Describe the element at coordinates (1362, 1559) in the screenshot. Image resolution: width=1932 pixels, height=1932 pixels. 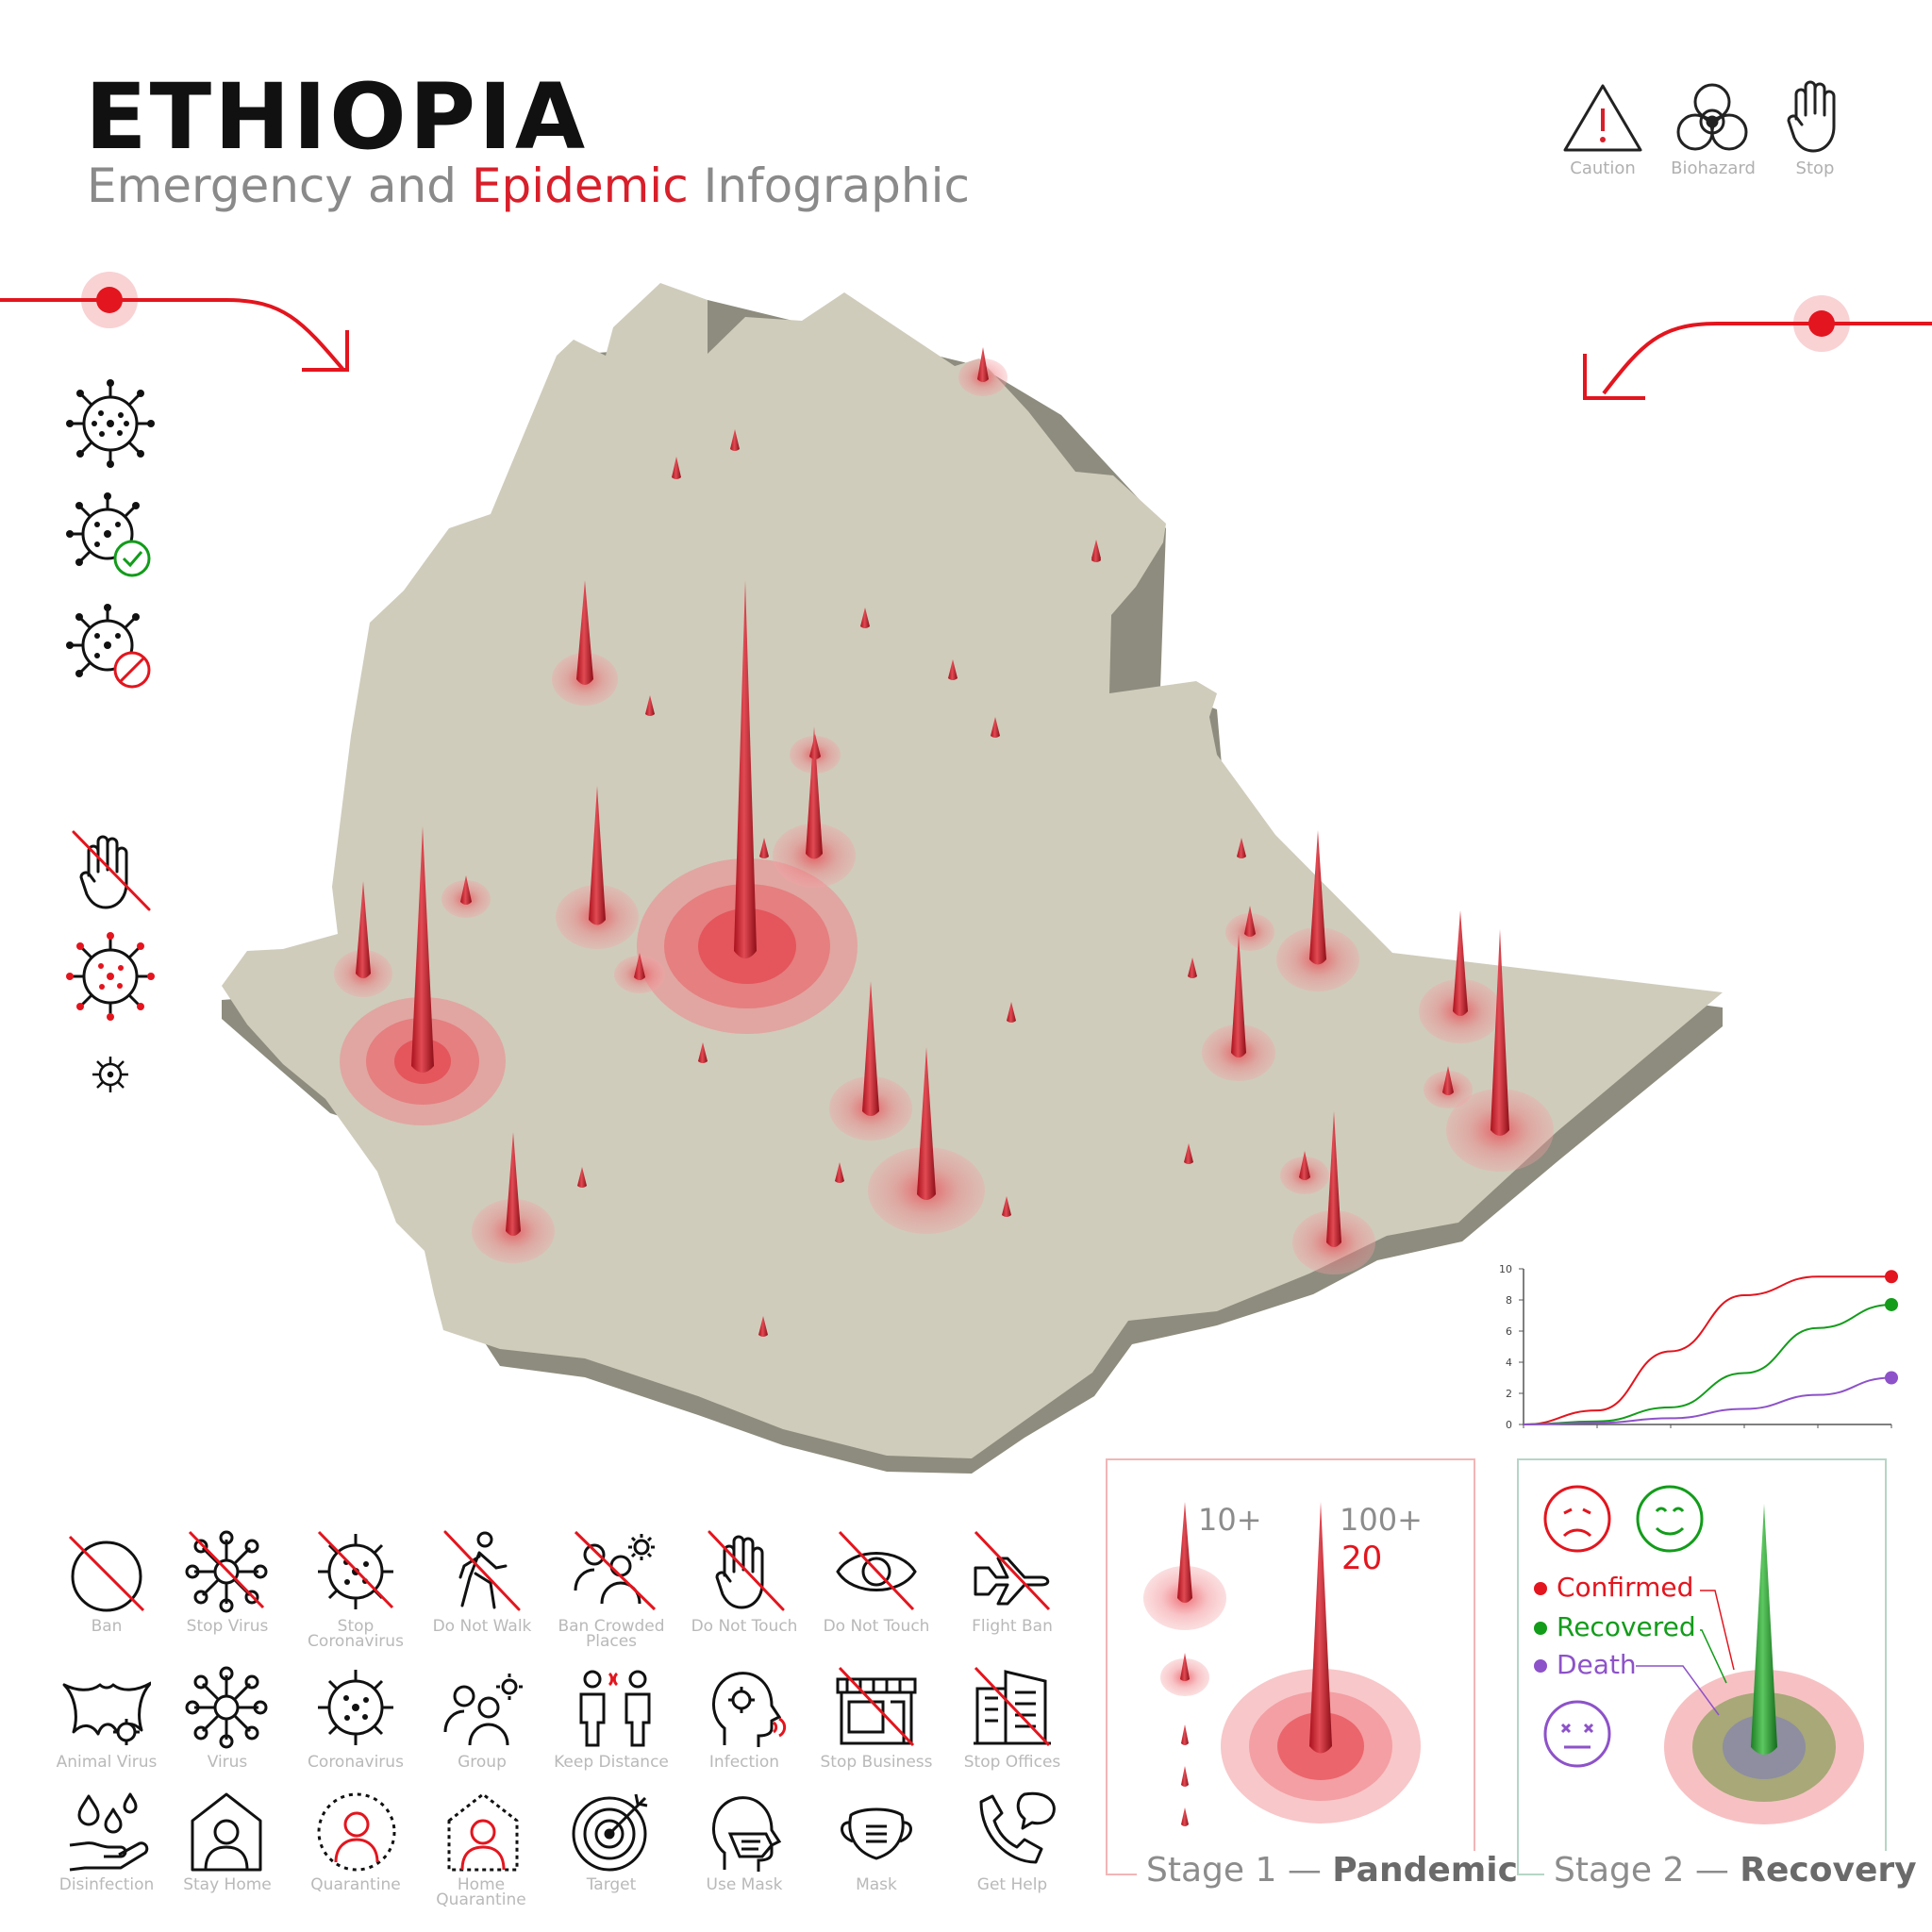
I see `stage1-count: 20` at that location.